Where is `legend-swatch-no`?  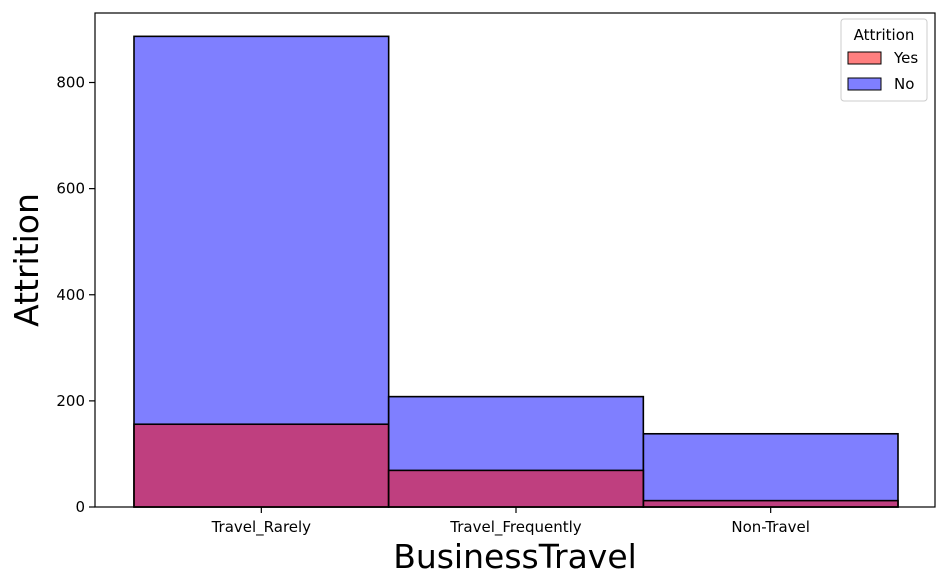
legend-swatch-no is located at coordinates (864, 84).